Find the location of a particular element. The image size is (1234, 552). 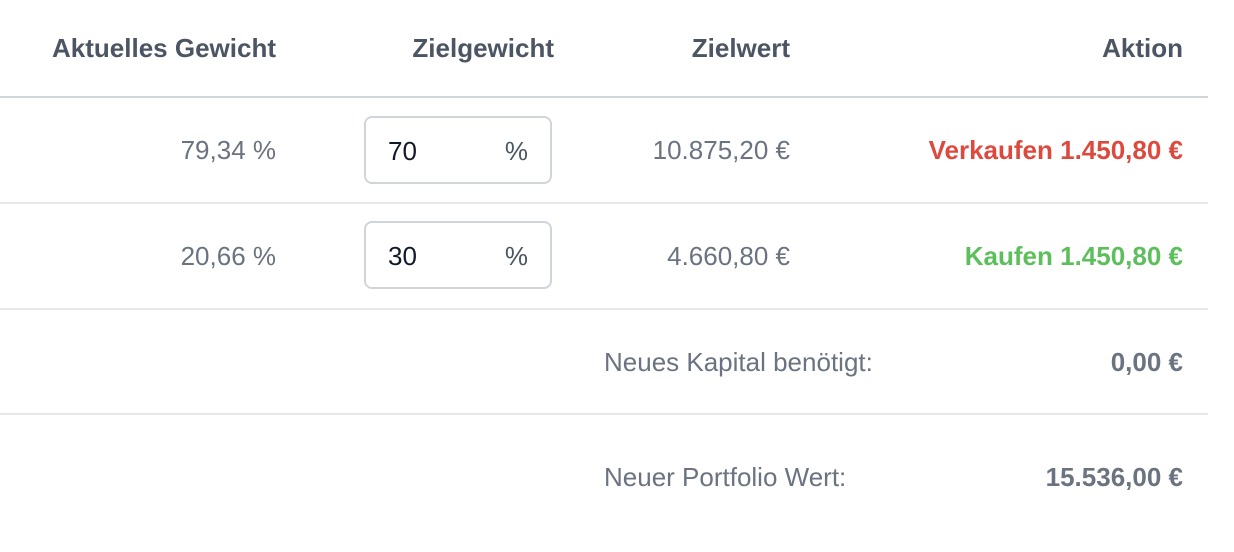

current-weight: 79,34 % is located at coordinates (228, 150).